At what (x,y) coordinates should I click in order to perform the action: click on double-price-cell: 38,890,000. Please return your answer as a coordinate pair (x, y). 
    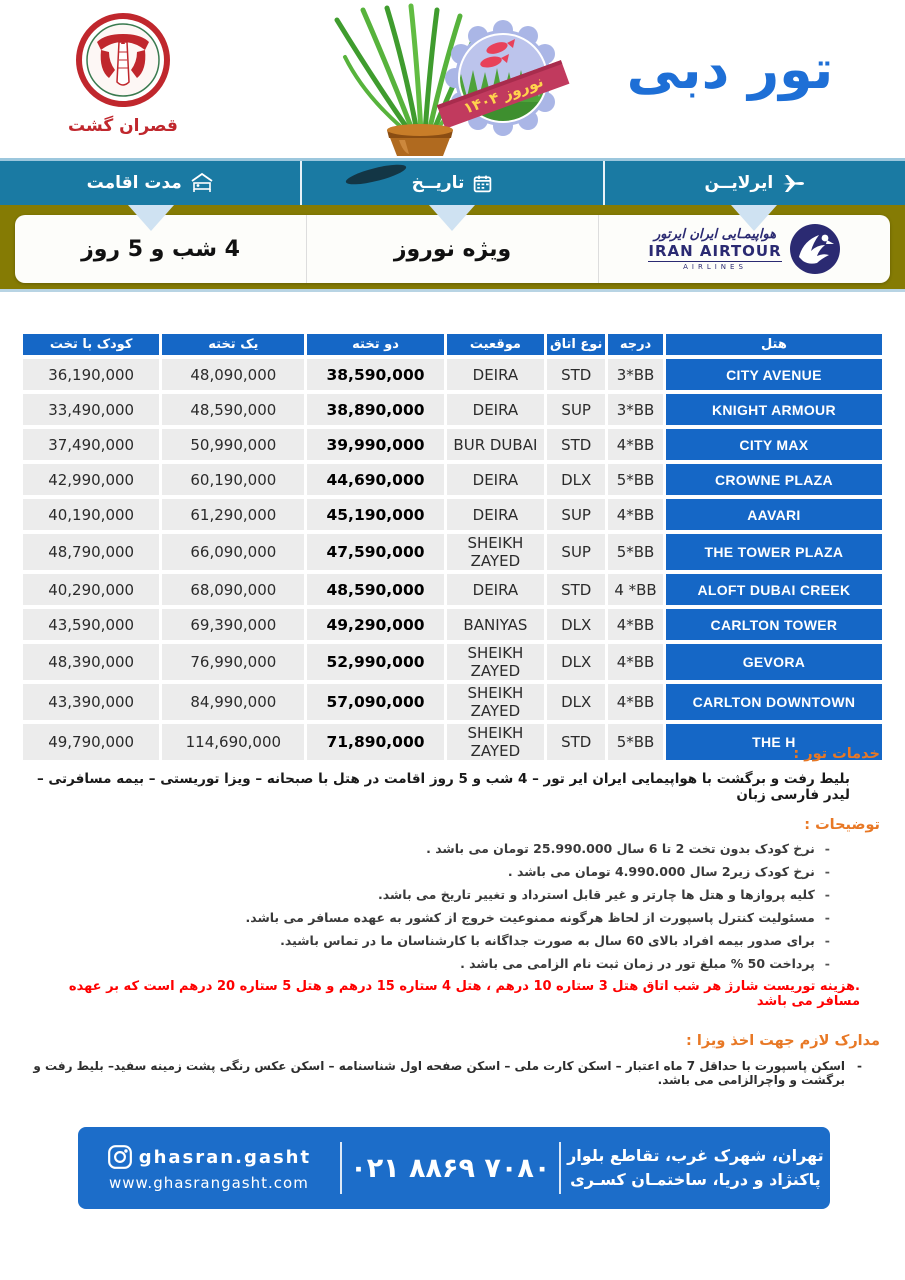
    Looking at the image, I should click on (375, 409).